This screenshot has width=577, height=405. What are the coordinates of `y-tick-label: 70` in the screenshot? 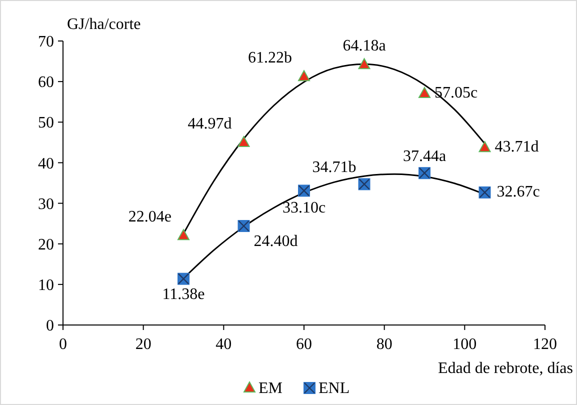 It's located at (46, 42).